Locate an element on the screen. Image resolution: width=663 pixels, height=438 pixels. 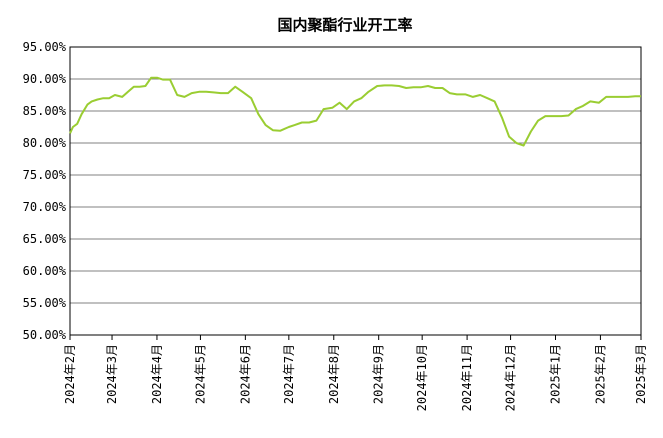
x-tick-label: 2024年12月 is located at coordinates (511, 377).